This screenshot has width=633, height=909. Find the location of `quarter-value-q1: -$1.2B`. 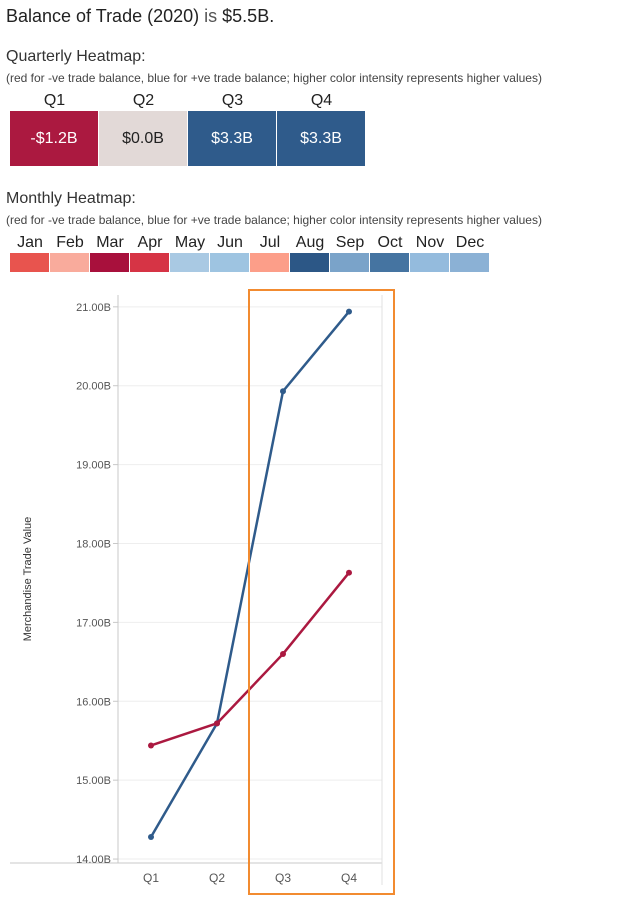

quarter-value-q1: -$1.2B is located at coordinates (54, 138).